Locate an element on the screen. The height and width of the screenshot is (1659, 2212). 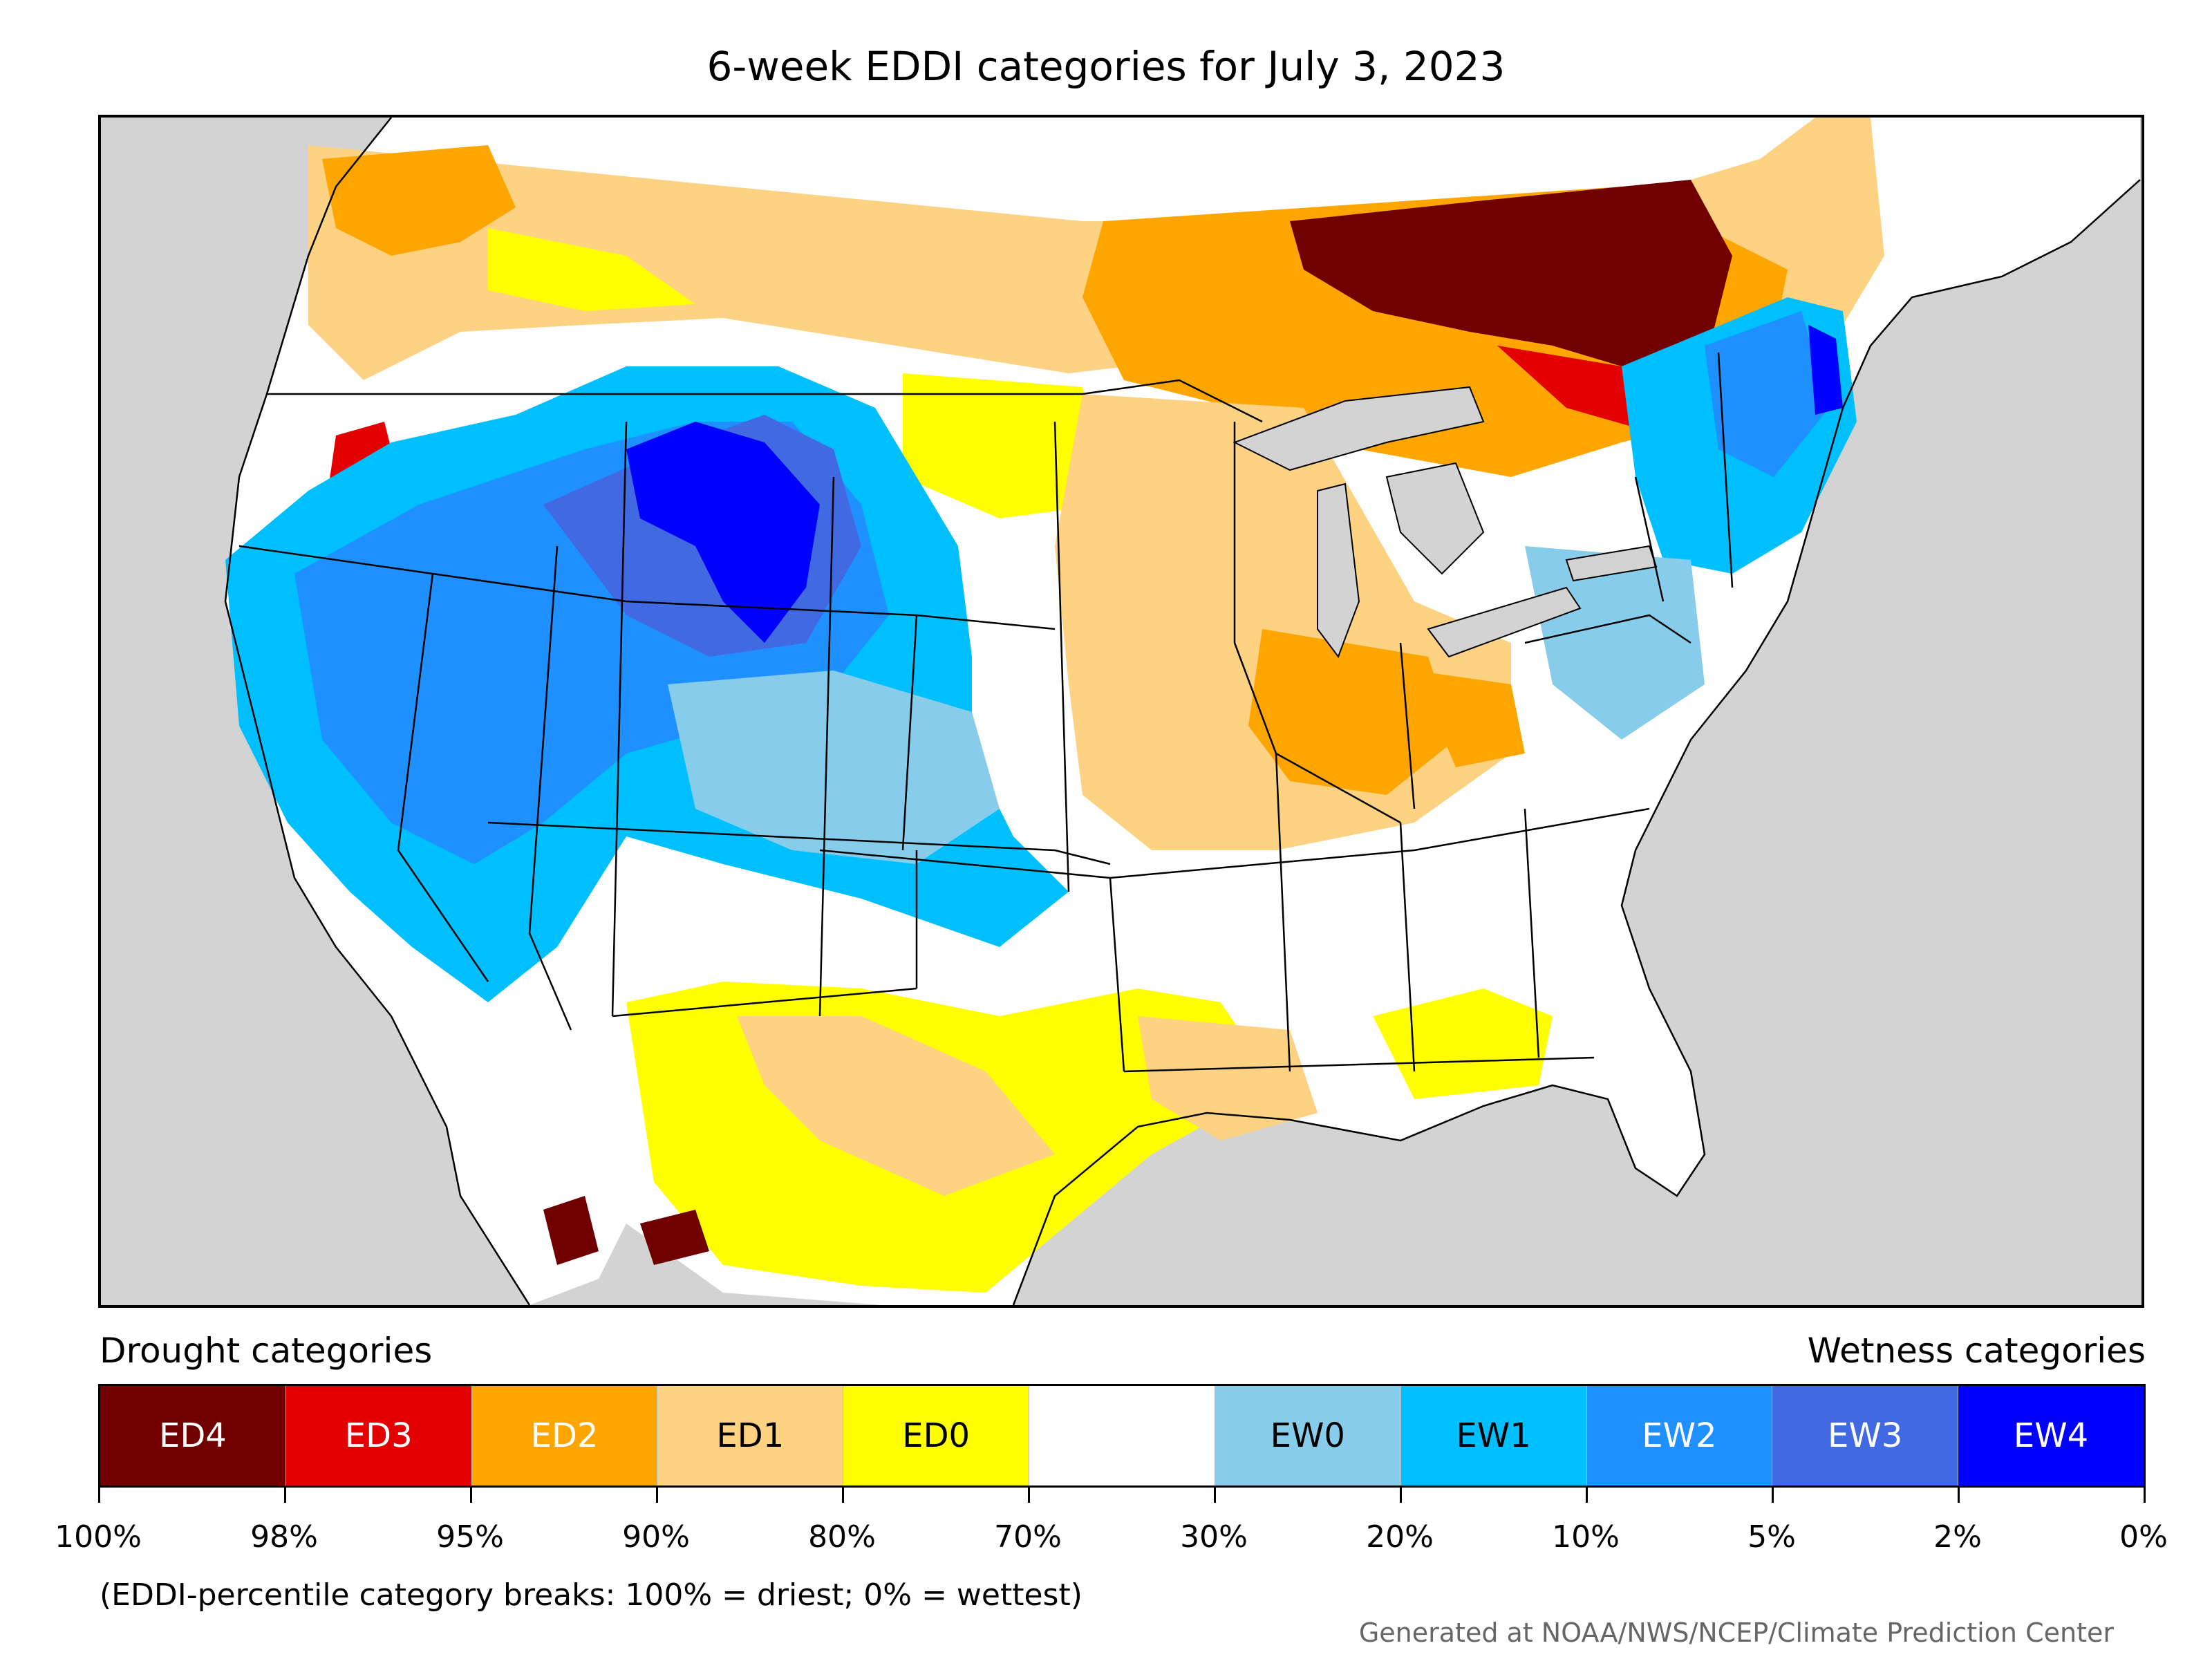
north-ed0-patch is located at coordinates (591, 269).